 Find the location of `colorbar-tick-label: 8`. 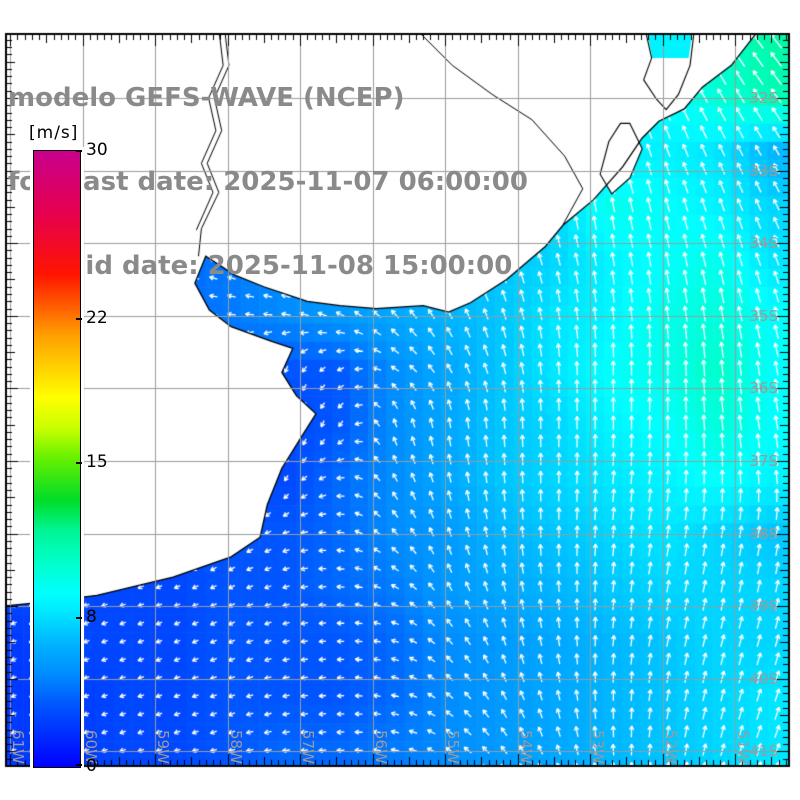

colorbar-tick-label: 8 is located at coordinates (91, 616).